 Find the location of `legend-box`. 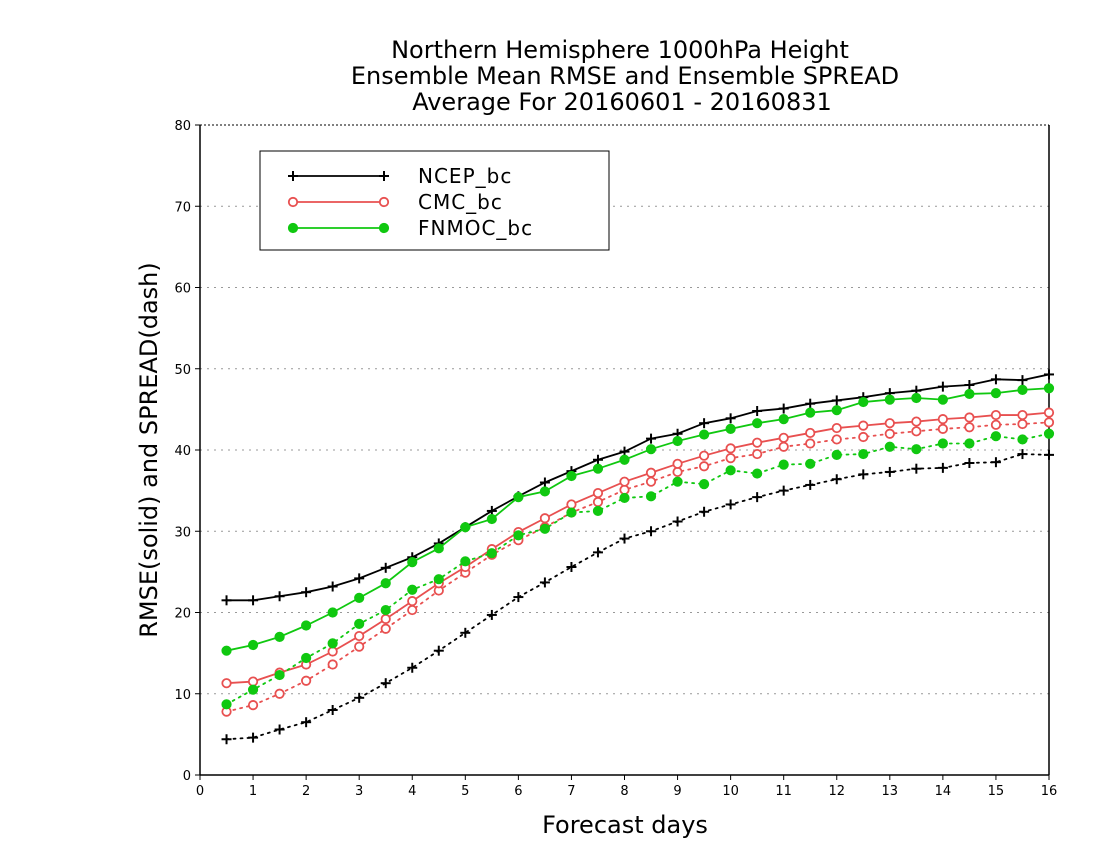

legend-box is located at coordinates (434, 200).